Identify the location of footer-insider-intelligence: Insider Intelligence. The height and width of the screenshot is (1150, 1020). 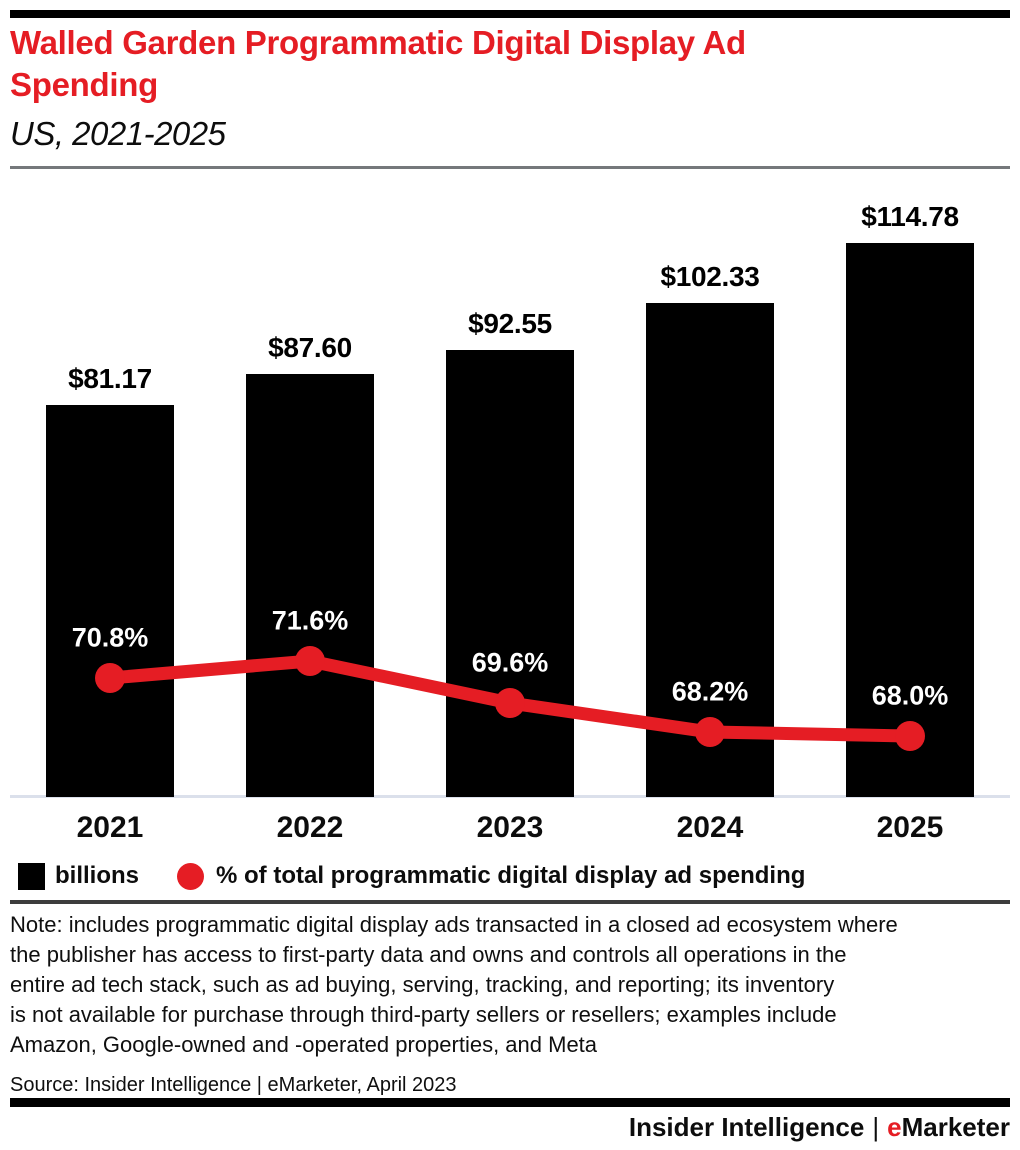
(746, 1127).